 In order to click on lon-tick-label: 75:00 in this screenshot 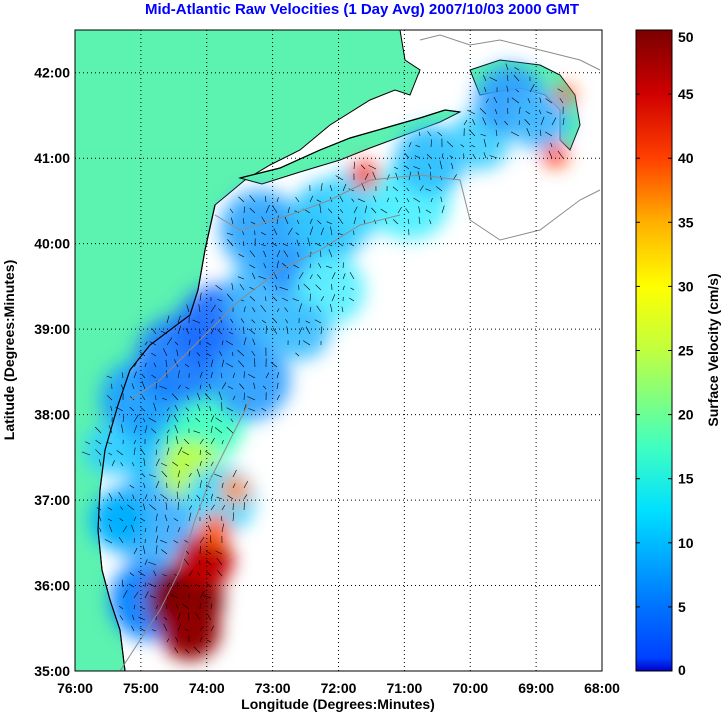, I will do `click(141, 688)`.